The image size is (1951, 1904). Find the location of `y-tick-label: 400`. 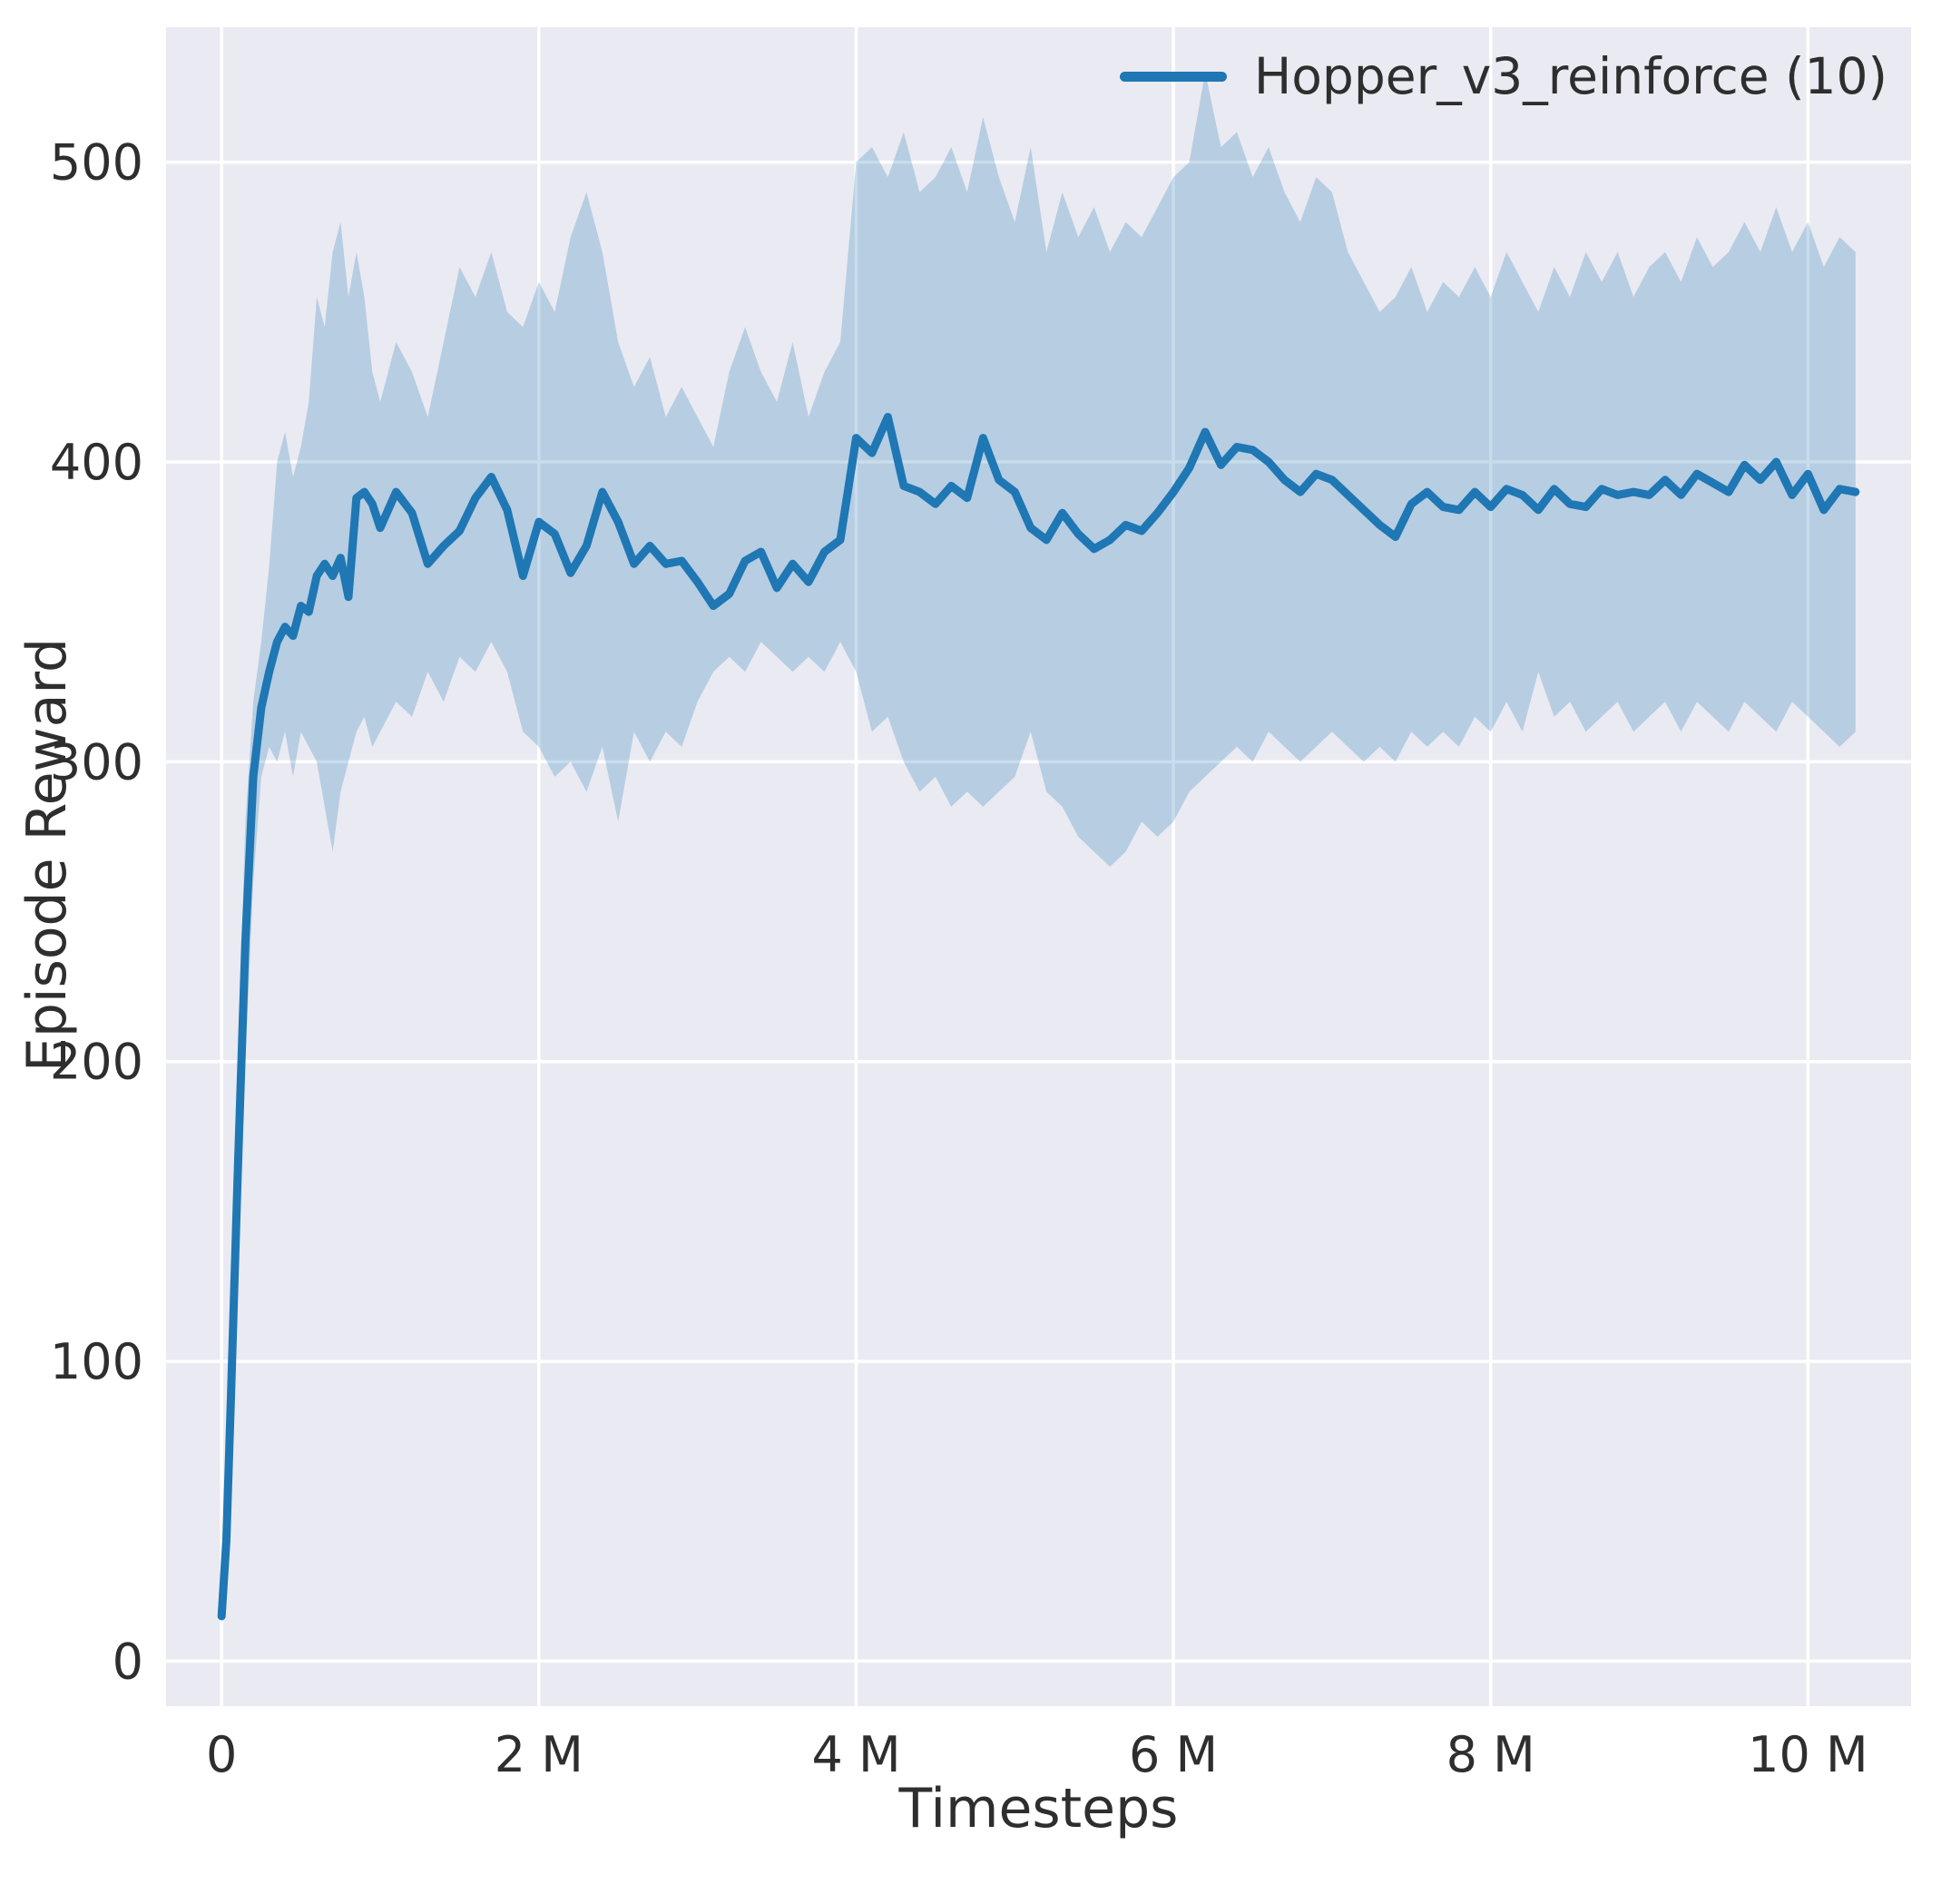

y-tick-label: 400 is located at coordinates (96, 463).